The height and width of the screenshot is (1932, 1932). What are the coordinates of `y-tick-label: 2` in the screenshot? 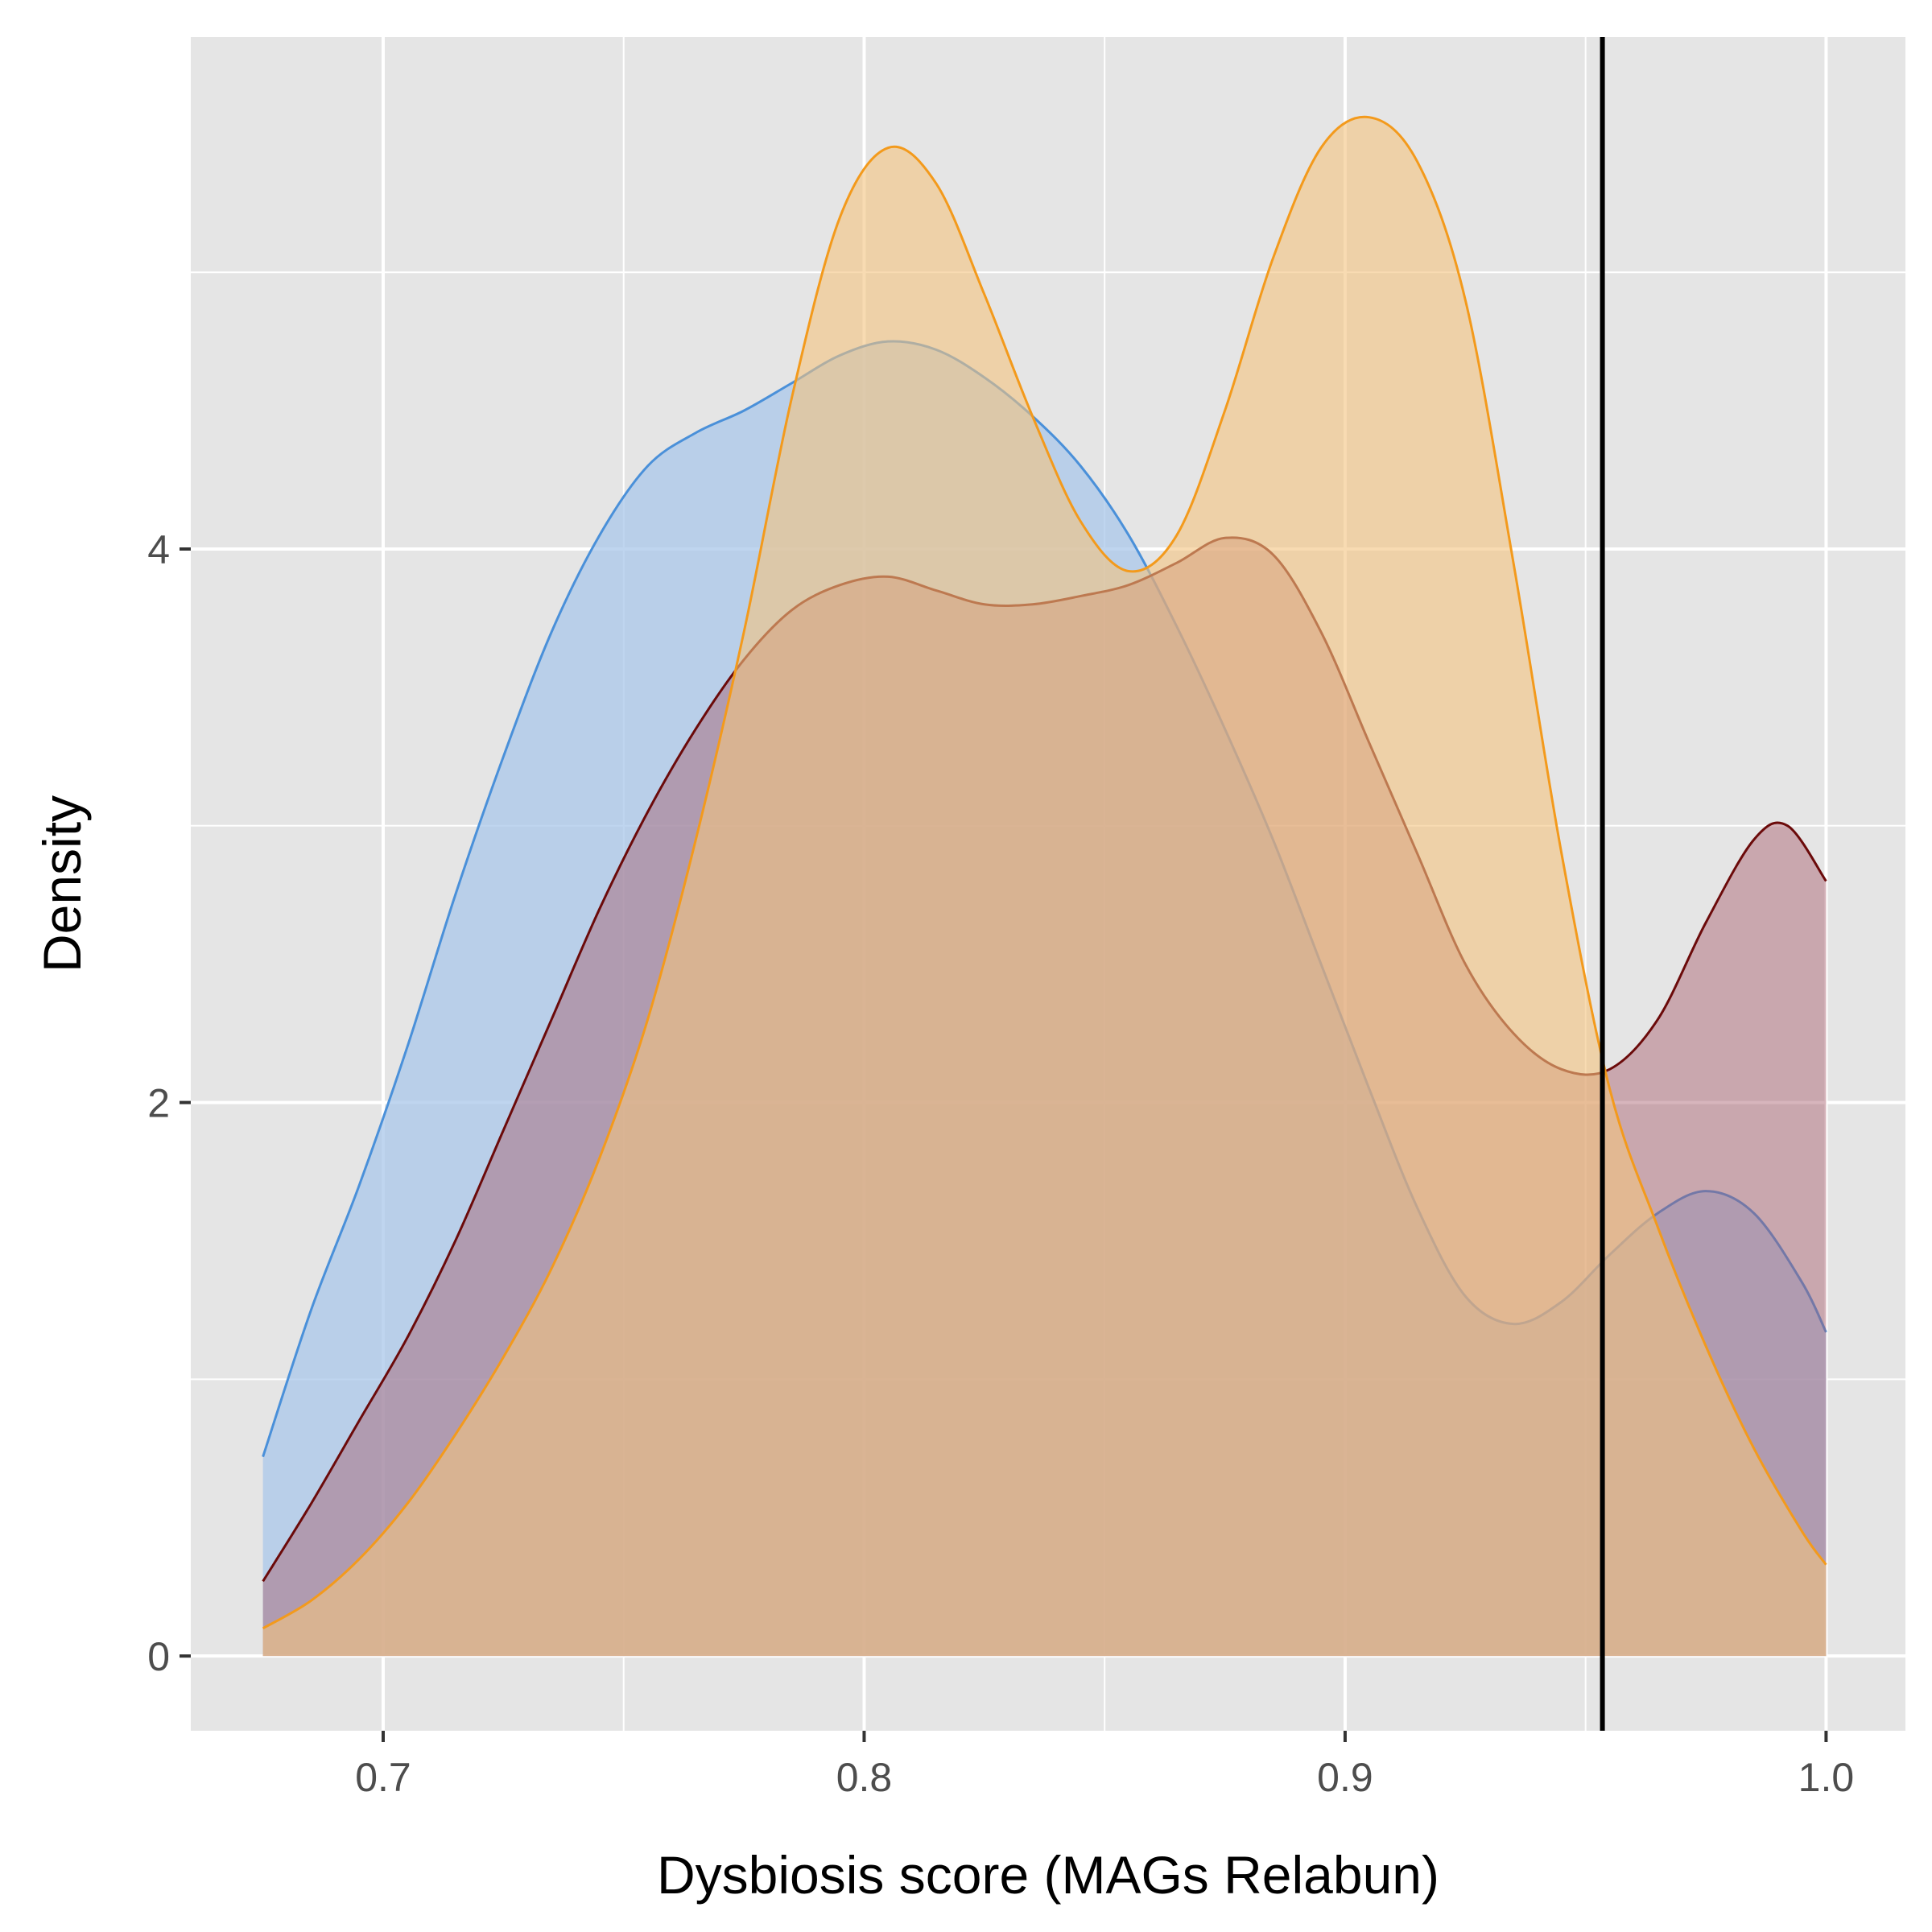 It's located at (158, 1103).